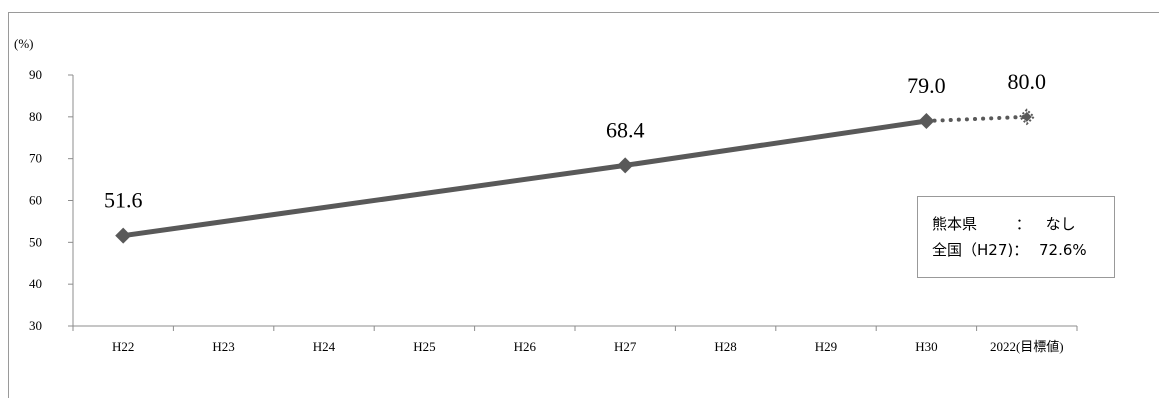 The height and width of the screenshot is (398, 1159). I want to click on note-row-national: 全国（H27)： 72.6%, so click(1023, 250).